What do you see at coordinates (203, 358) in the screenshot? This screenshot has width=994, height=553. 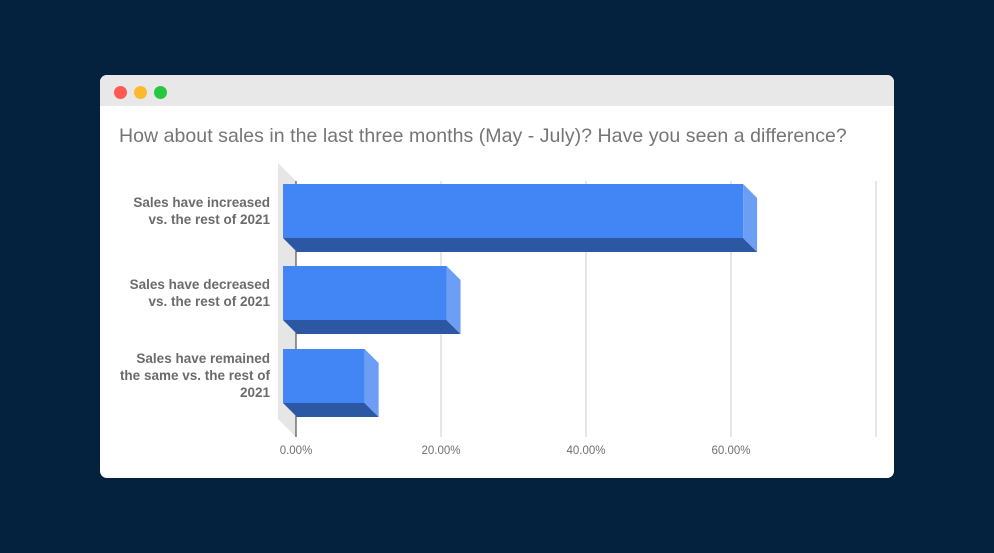 I see `category-label-line: Sales have remained` at bounding box center [203, 358].